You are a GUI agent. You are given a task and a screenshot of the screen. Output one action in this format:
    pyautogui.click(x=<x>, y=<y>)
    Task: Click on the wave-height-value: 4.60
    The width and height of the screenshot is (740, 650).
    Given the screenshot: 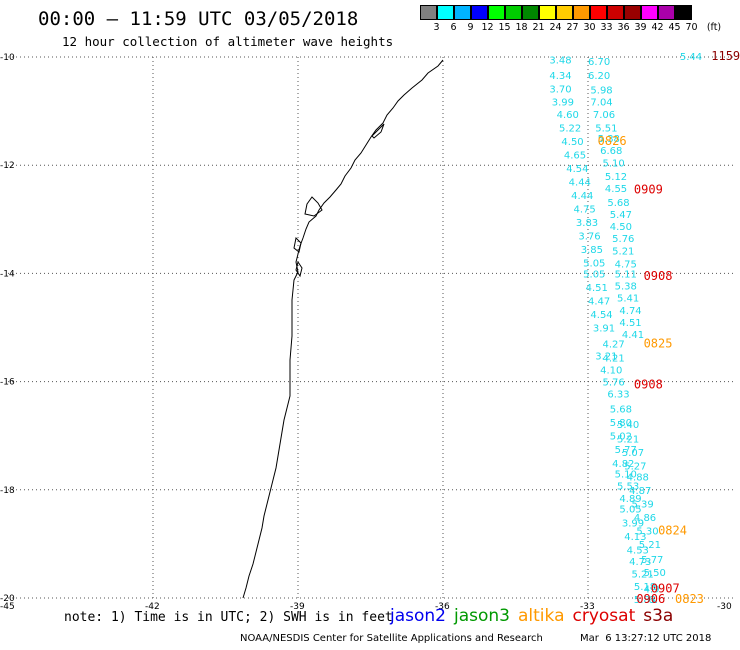 What is the action you would take?
    pyautogui.click(x=568, y=115)
    